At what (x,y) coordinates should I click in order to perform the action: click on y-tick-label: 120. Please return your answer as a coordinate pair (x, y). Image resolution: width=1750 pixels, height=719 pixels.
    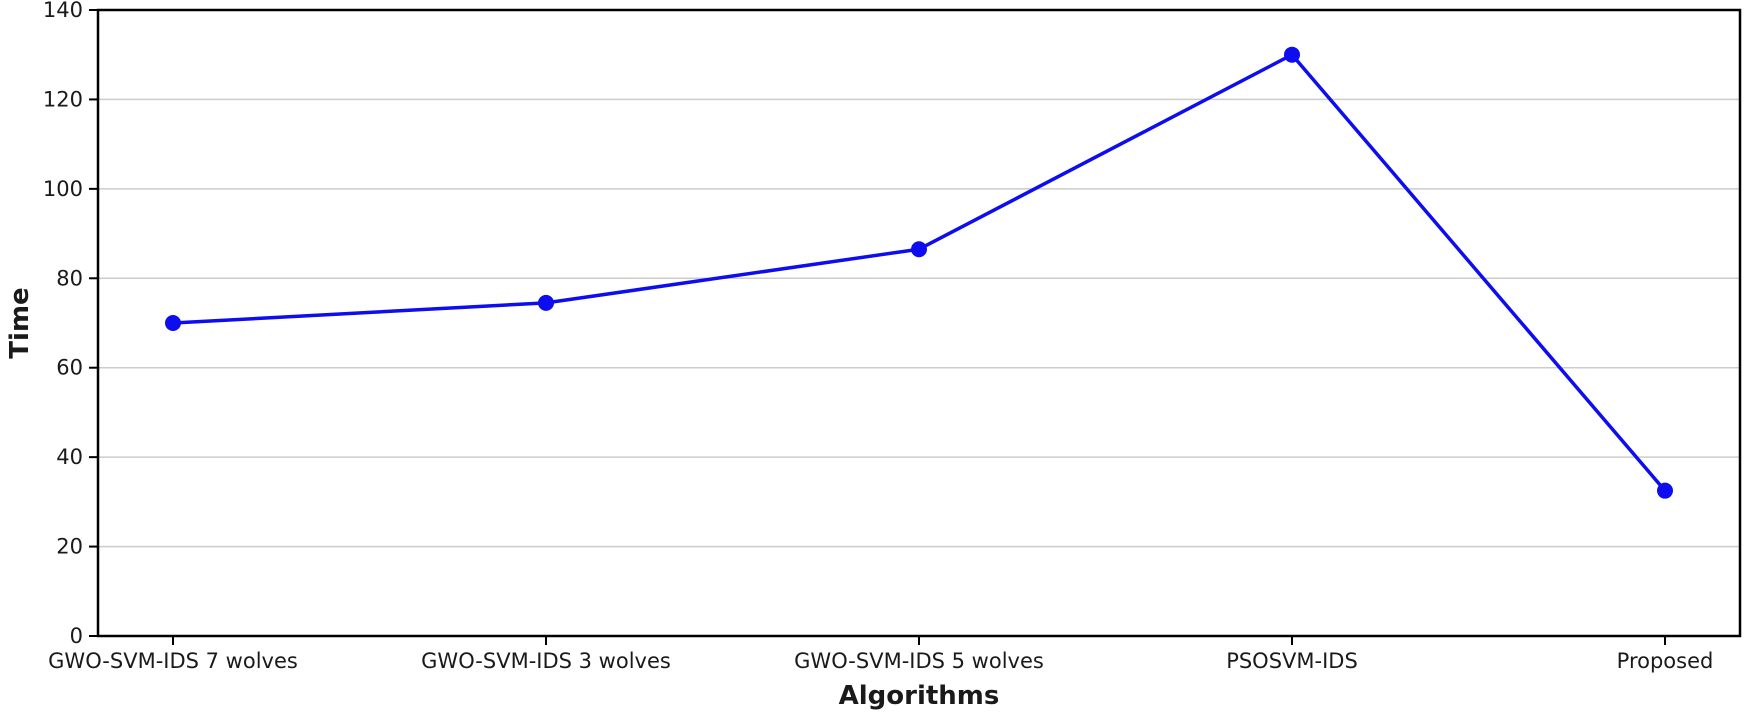
    Looking at the image, I should click on (63, 99).